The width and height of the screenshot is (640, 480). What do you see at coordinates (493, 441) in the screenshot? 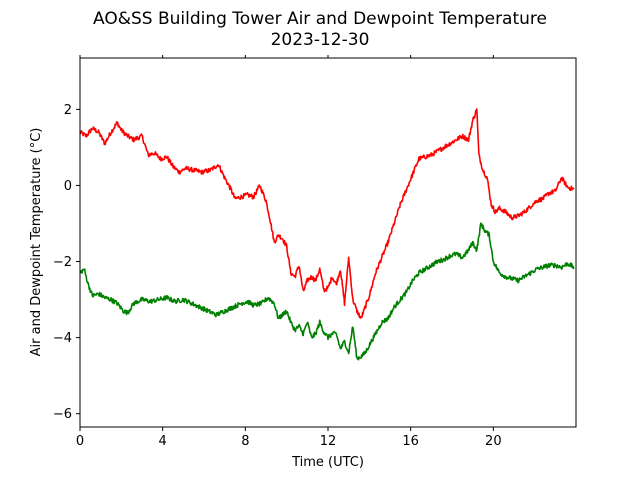
I see `x-tick-label: 20` at bounding box center [493, 441].